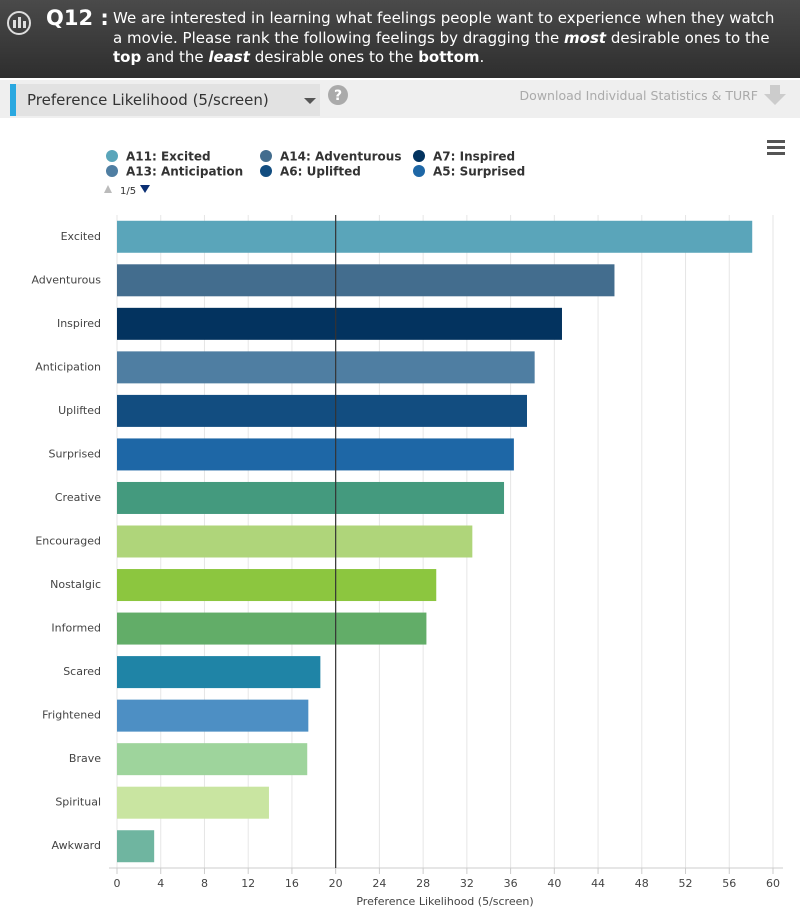 This screenshot has width=800, height=913. What do you see at coordinates (74, 453) in the screenshot?
I see `y-tick-label: Surprised` at bounding box center [74, 453].